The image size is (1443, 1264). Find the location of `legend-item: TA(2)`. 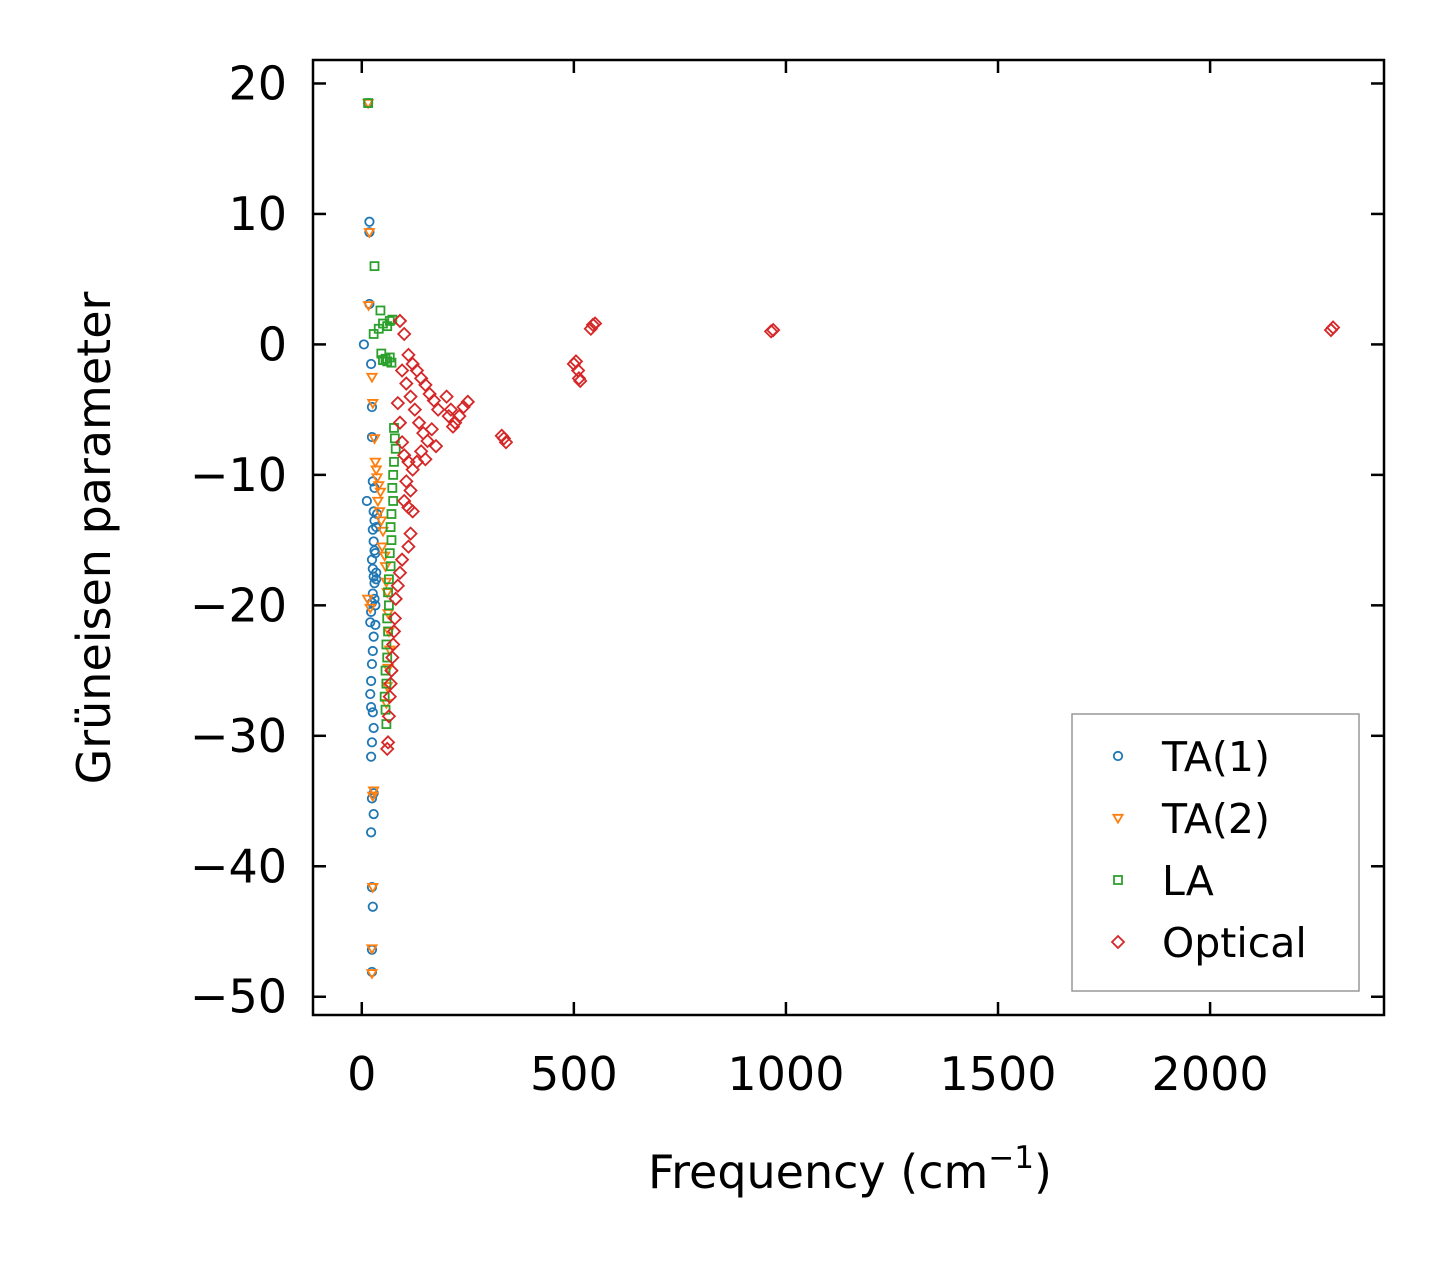

legend-item: TA(2) is located at coordinates (1190, 819).